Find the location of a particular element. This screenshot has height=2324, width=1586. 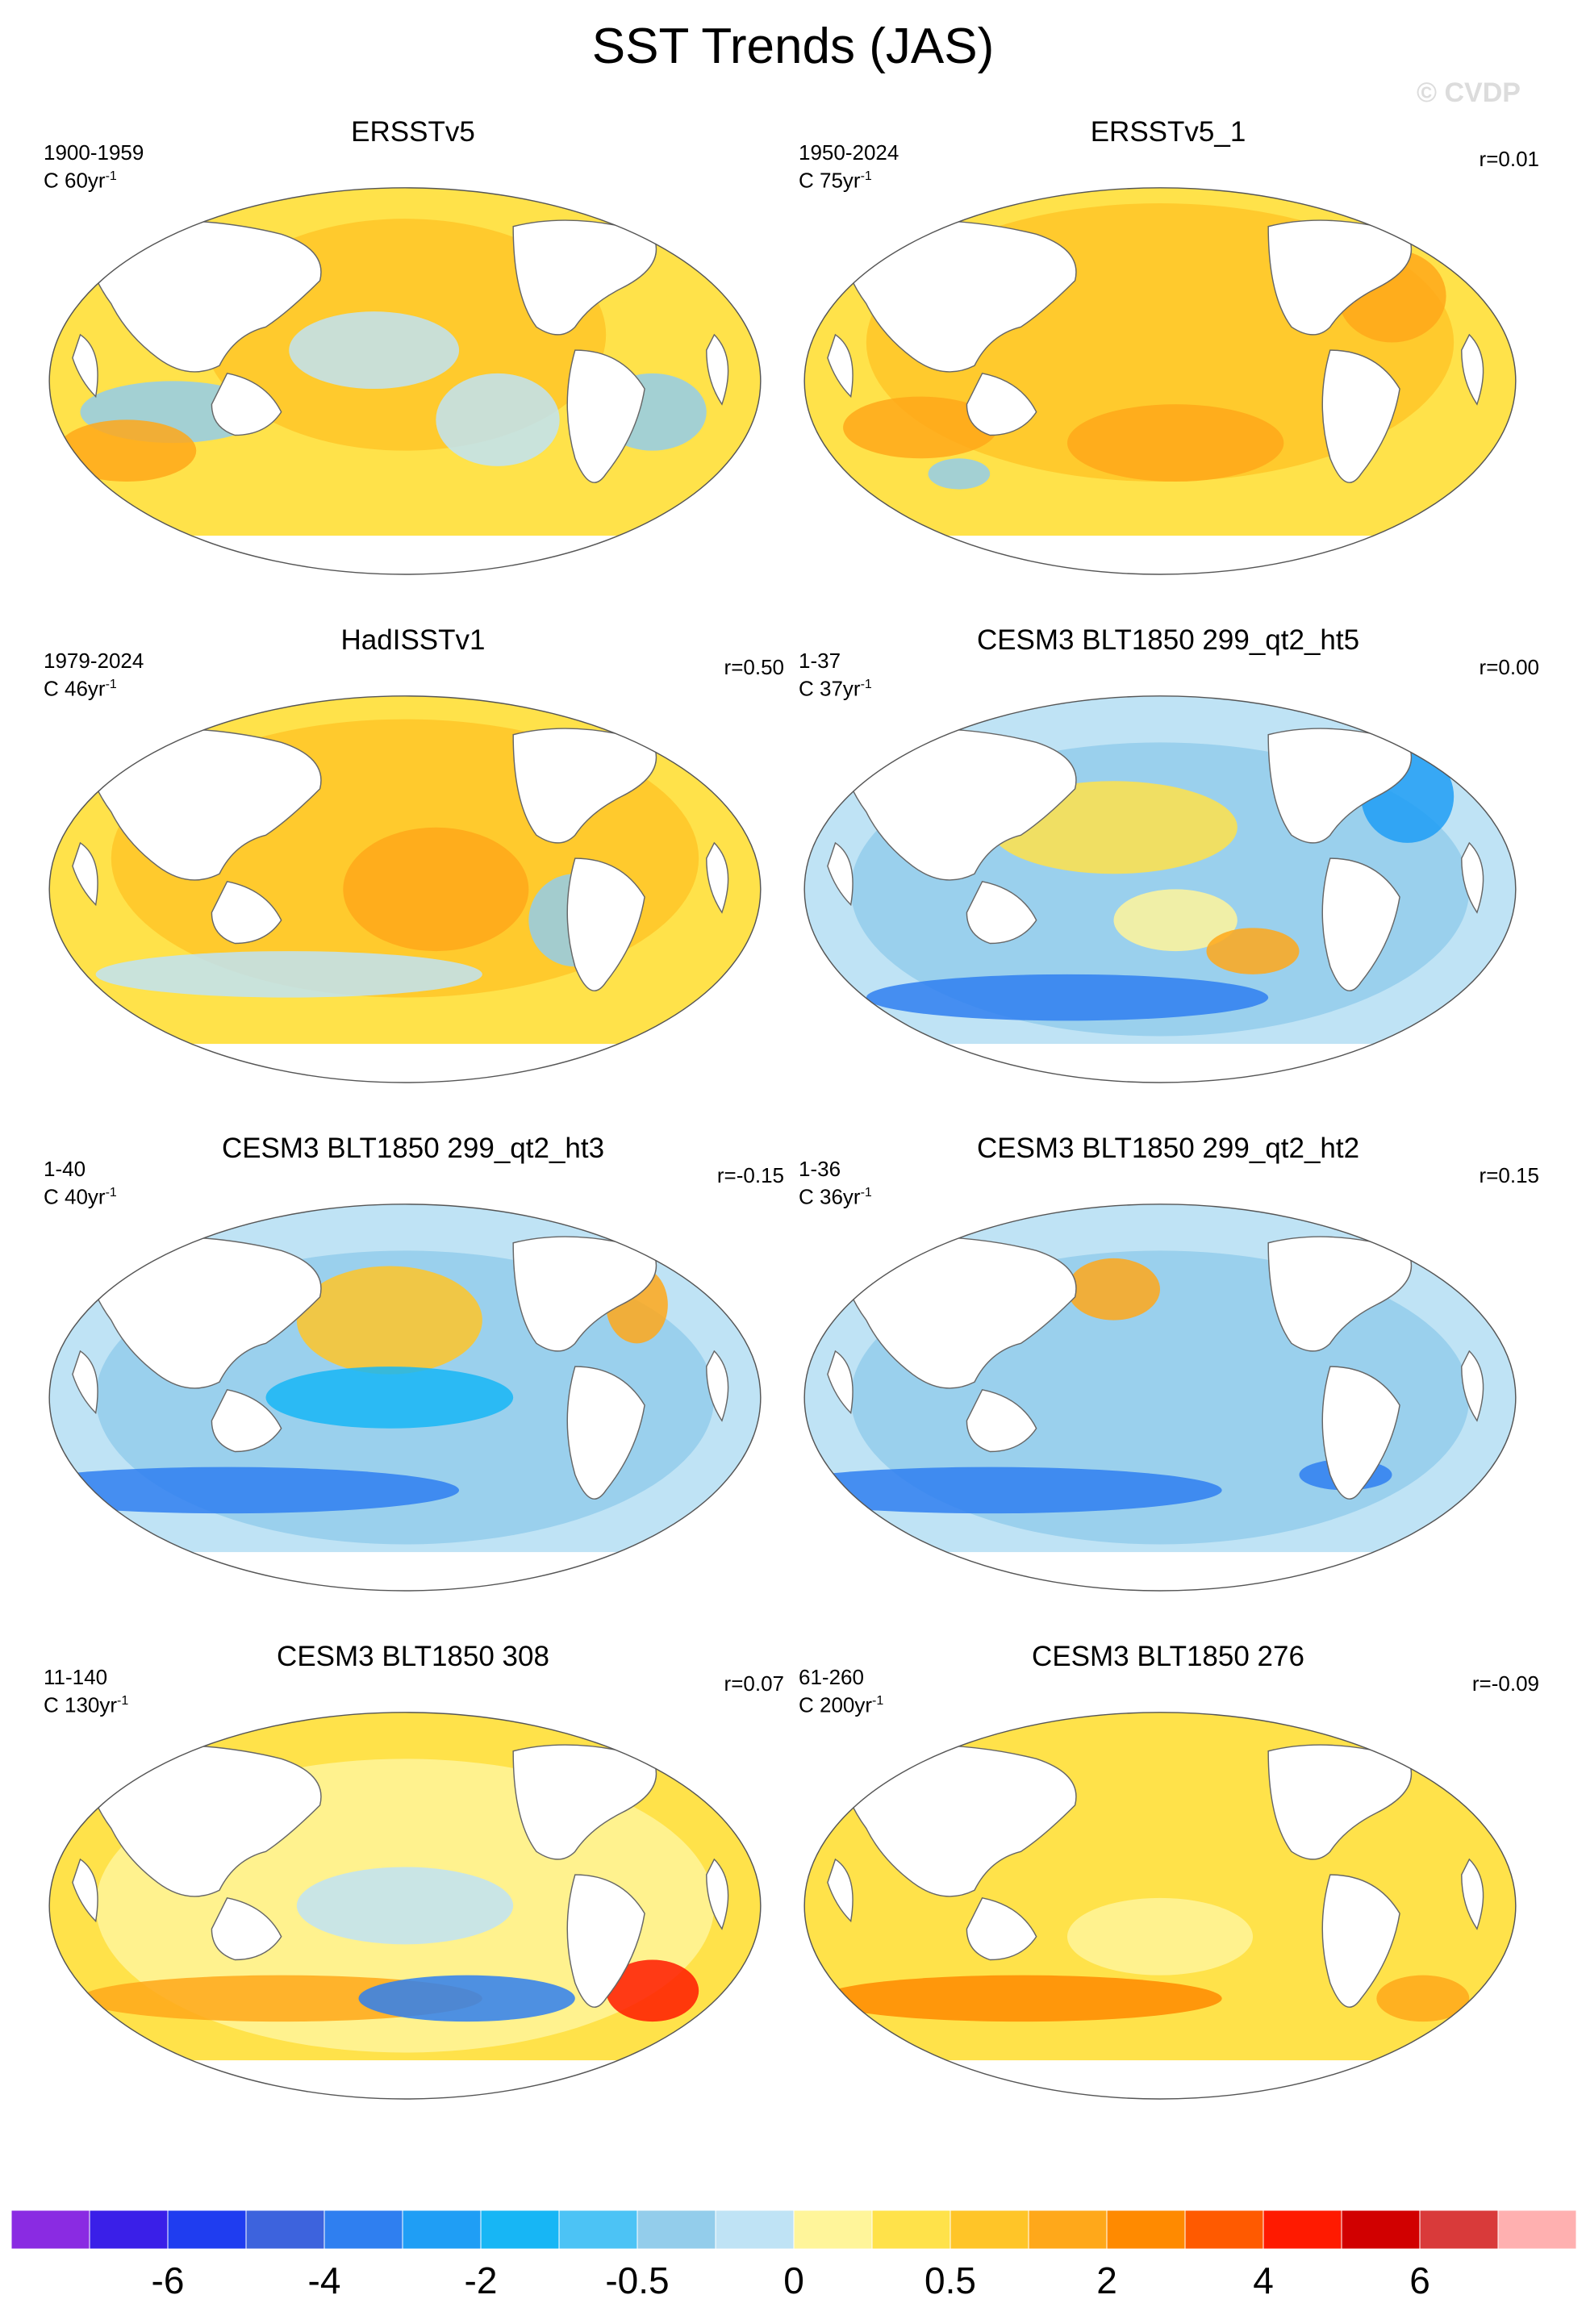

units-text: C 130yr is located at coordinates (81, 1704).